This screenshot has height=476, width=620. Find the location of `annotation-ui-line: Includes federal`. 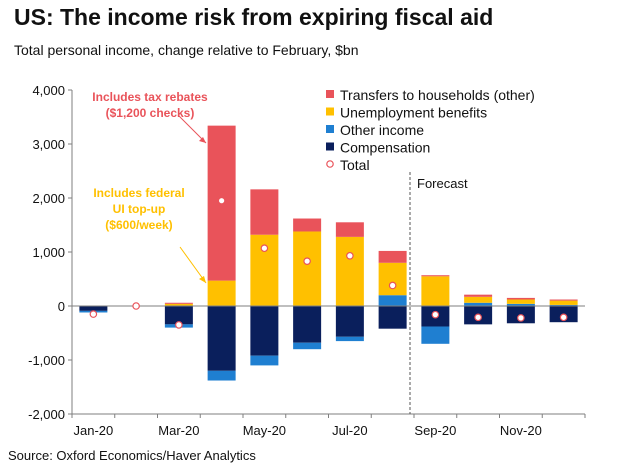

annotation-ui-line: Includes federal is located at coordinates (138, 193).